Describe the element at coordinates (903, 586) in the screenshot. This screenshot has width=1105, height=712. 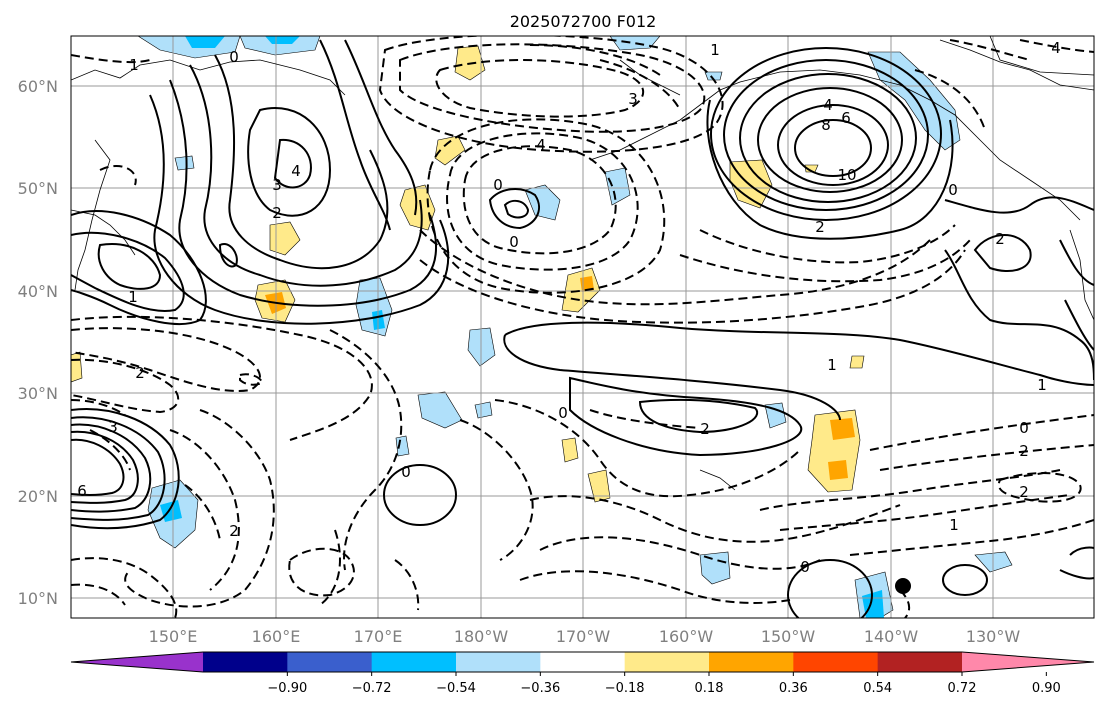
I see `station-marker` at that location.